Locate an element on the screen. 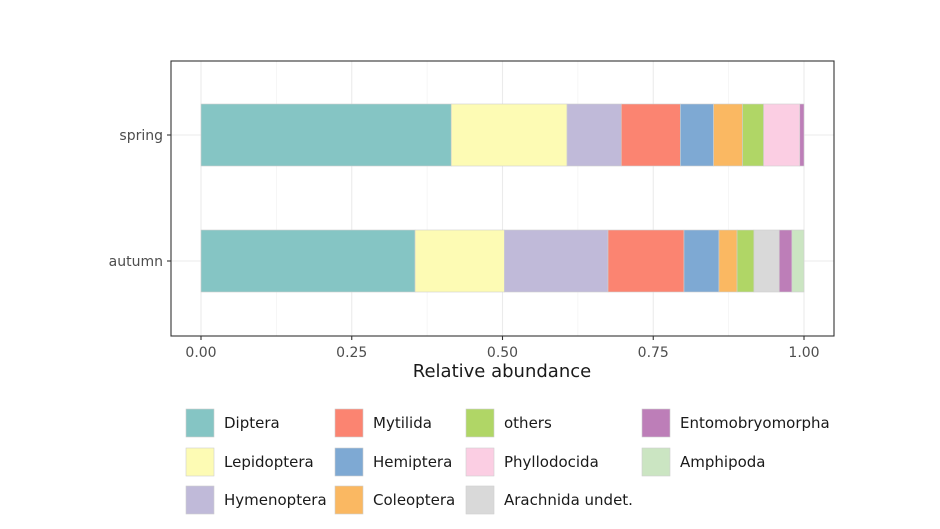 This screenshot has height=529, width=940. legend-item: Coleoptera is located at coordinates (394, 500).